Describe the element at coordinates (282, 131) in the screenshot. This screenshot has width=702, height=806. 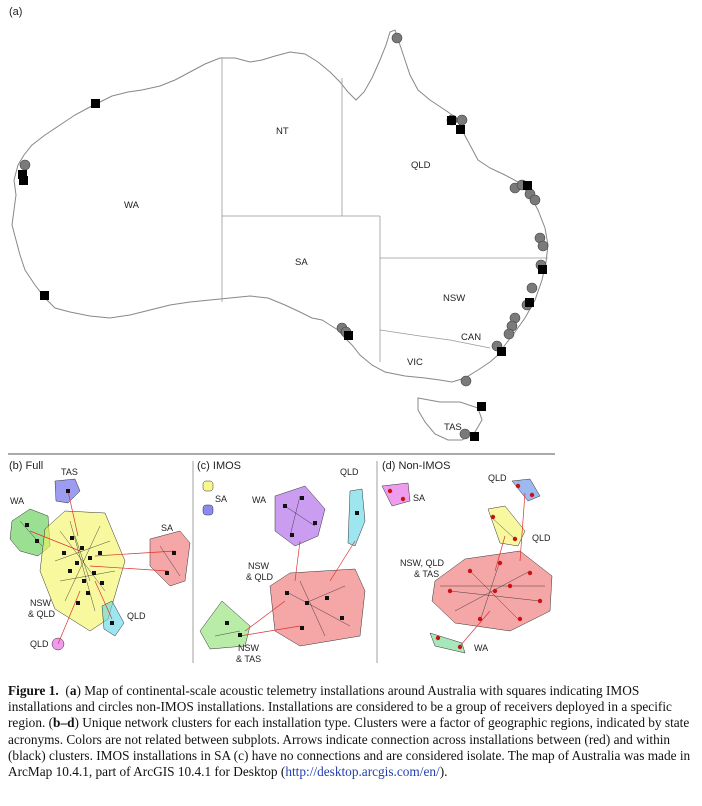
I see `state-label-nt: NT` at that location.